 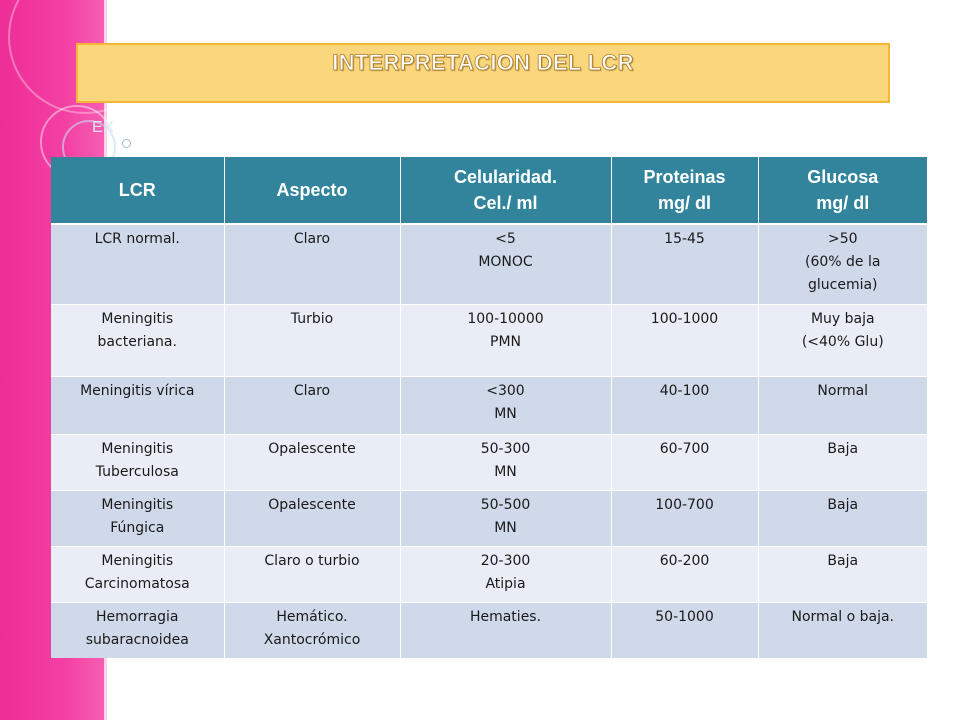 I want to click on cell-text-line: <5, so click(x=505, y=239).